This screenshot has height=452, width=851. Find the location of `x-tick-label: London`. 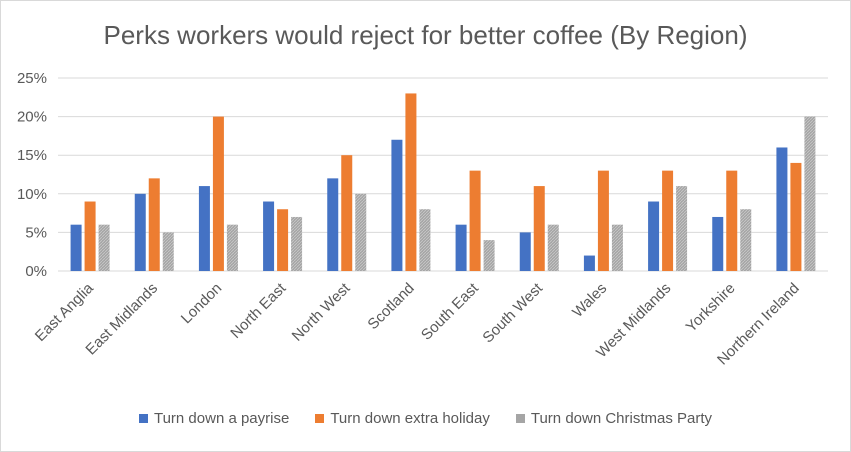

x-tick-label: London is located at coordinates (201, 303).